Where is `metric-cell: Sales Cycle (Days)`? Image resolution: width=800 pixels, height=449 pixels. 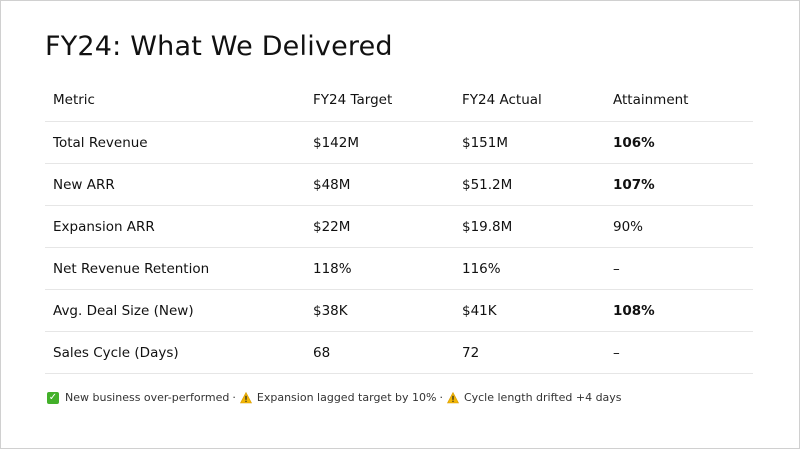 metric-cell: Sales Cycle (Days) is located at coordinates (116, 352).